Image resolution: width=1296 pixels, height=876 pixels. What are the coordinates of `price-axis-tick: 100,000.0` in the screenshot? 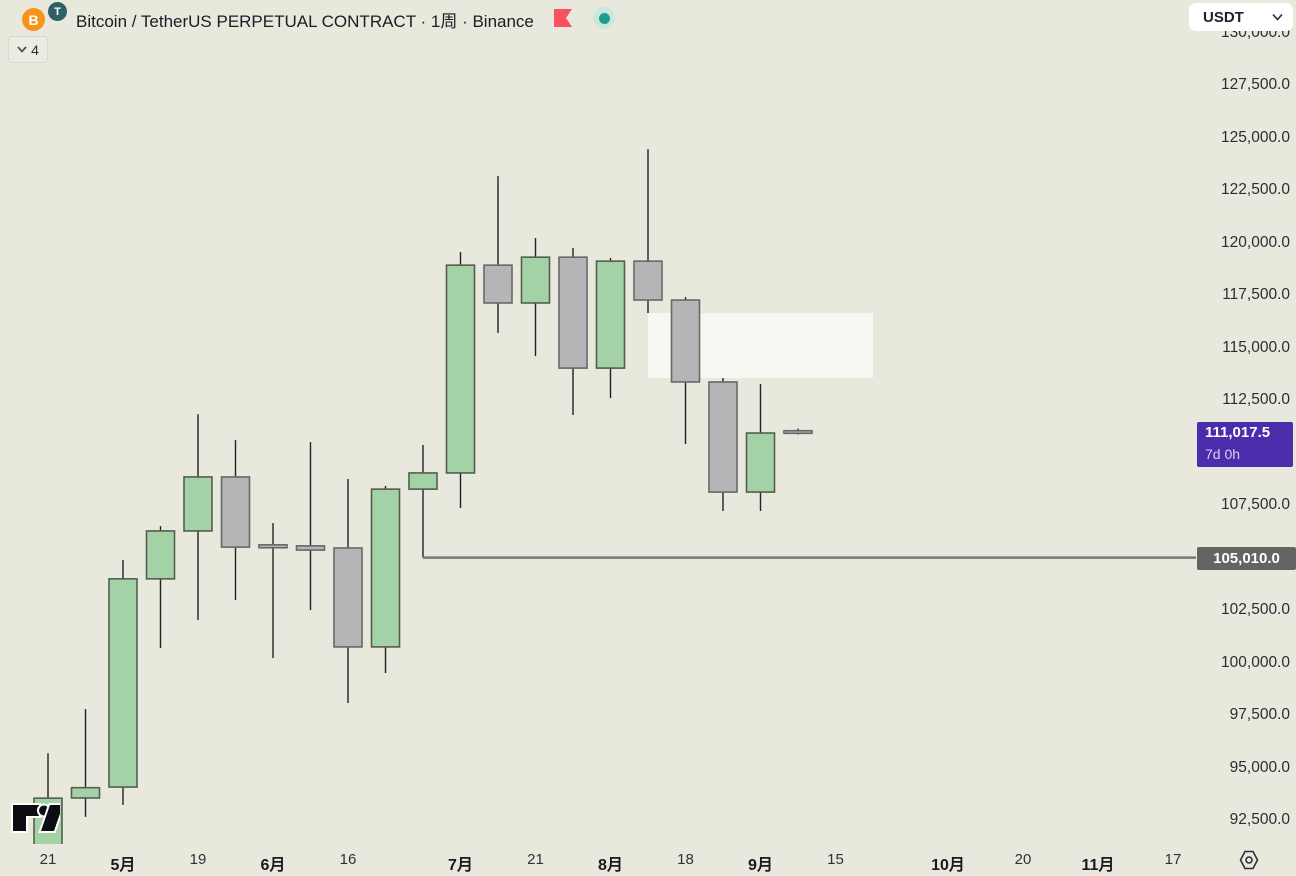 It's located at (1255, 662).